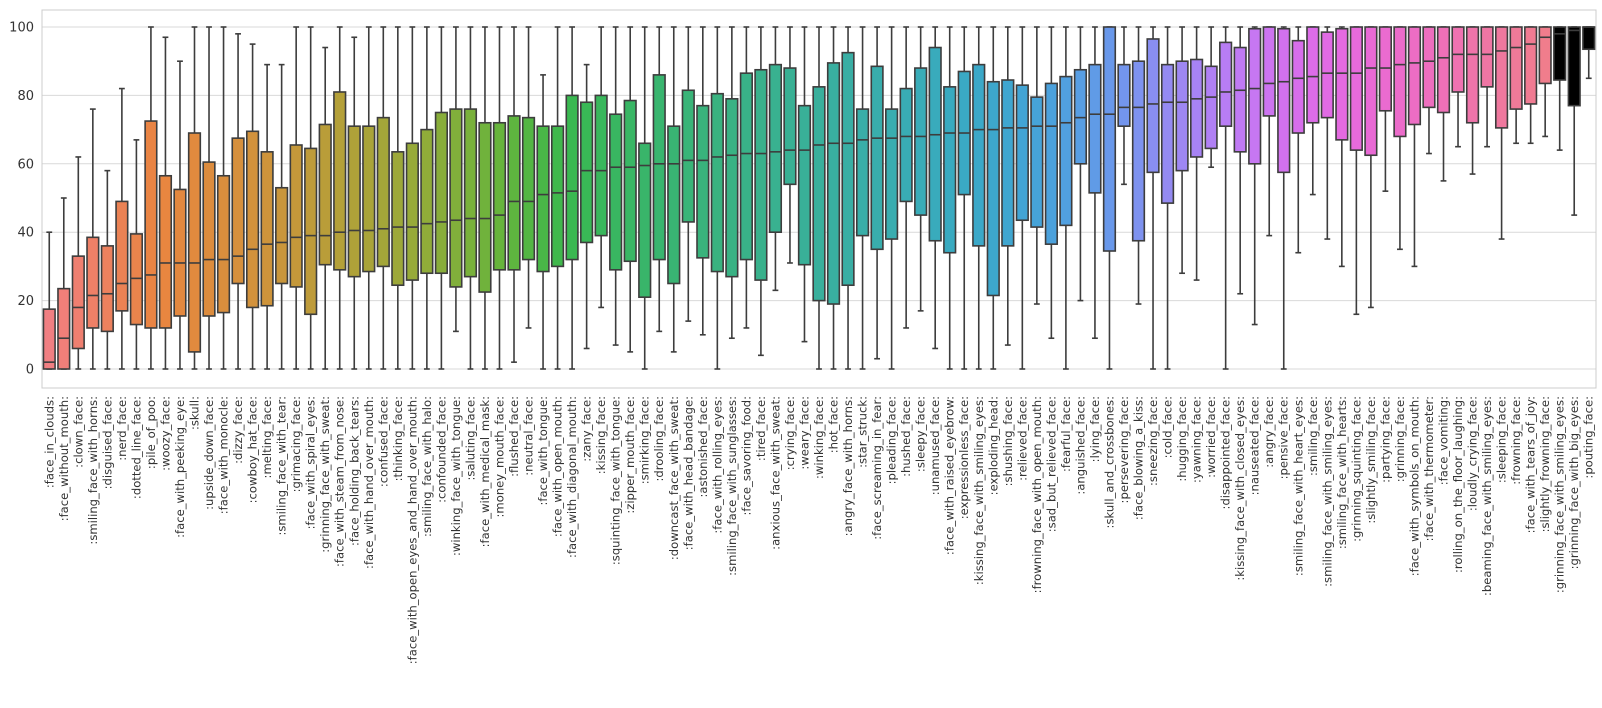 This screenshot has height=708, width=1602. I want to click on x-tick-label: :zipper_mouth_face:, so click(630, 455).